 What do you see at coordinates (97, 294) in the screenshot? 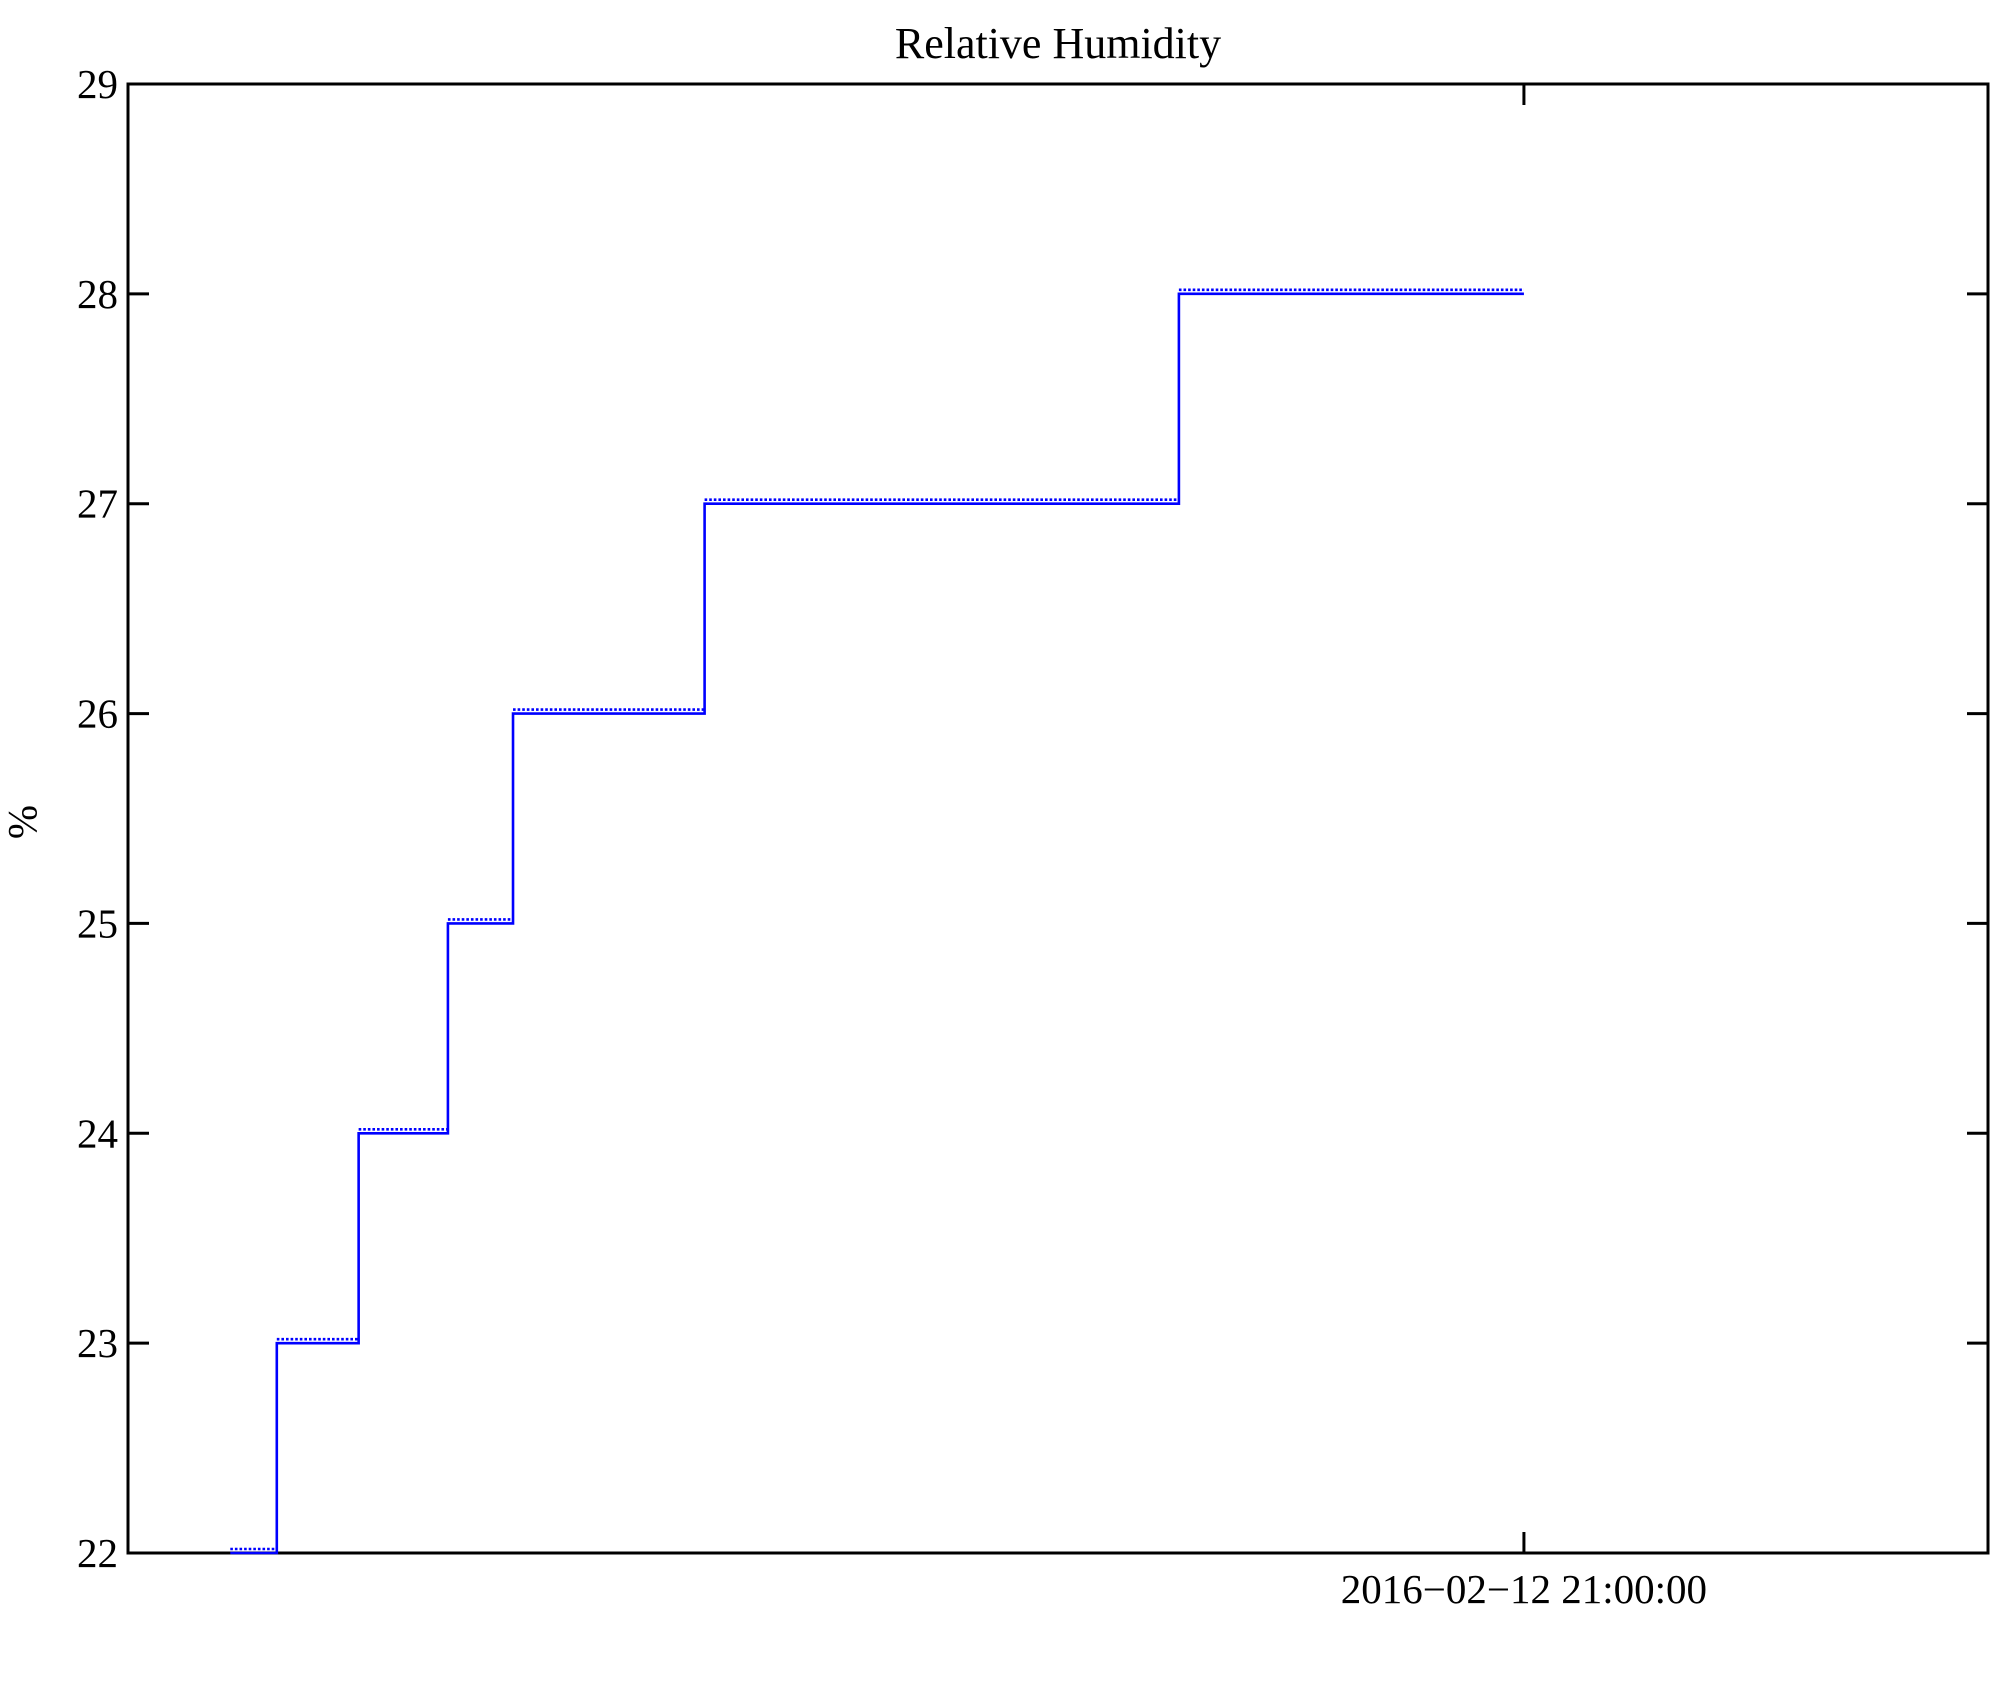
I see `y-tick-label: 28` at bounding box center [97, 294].